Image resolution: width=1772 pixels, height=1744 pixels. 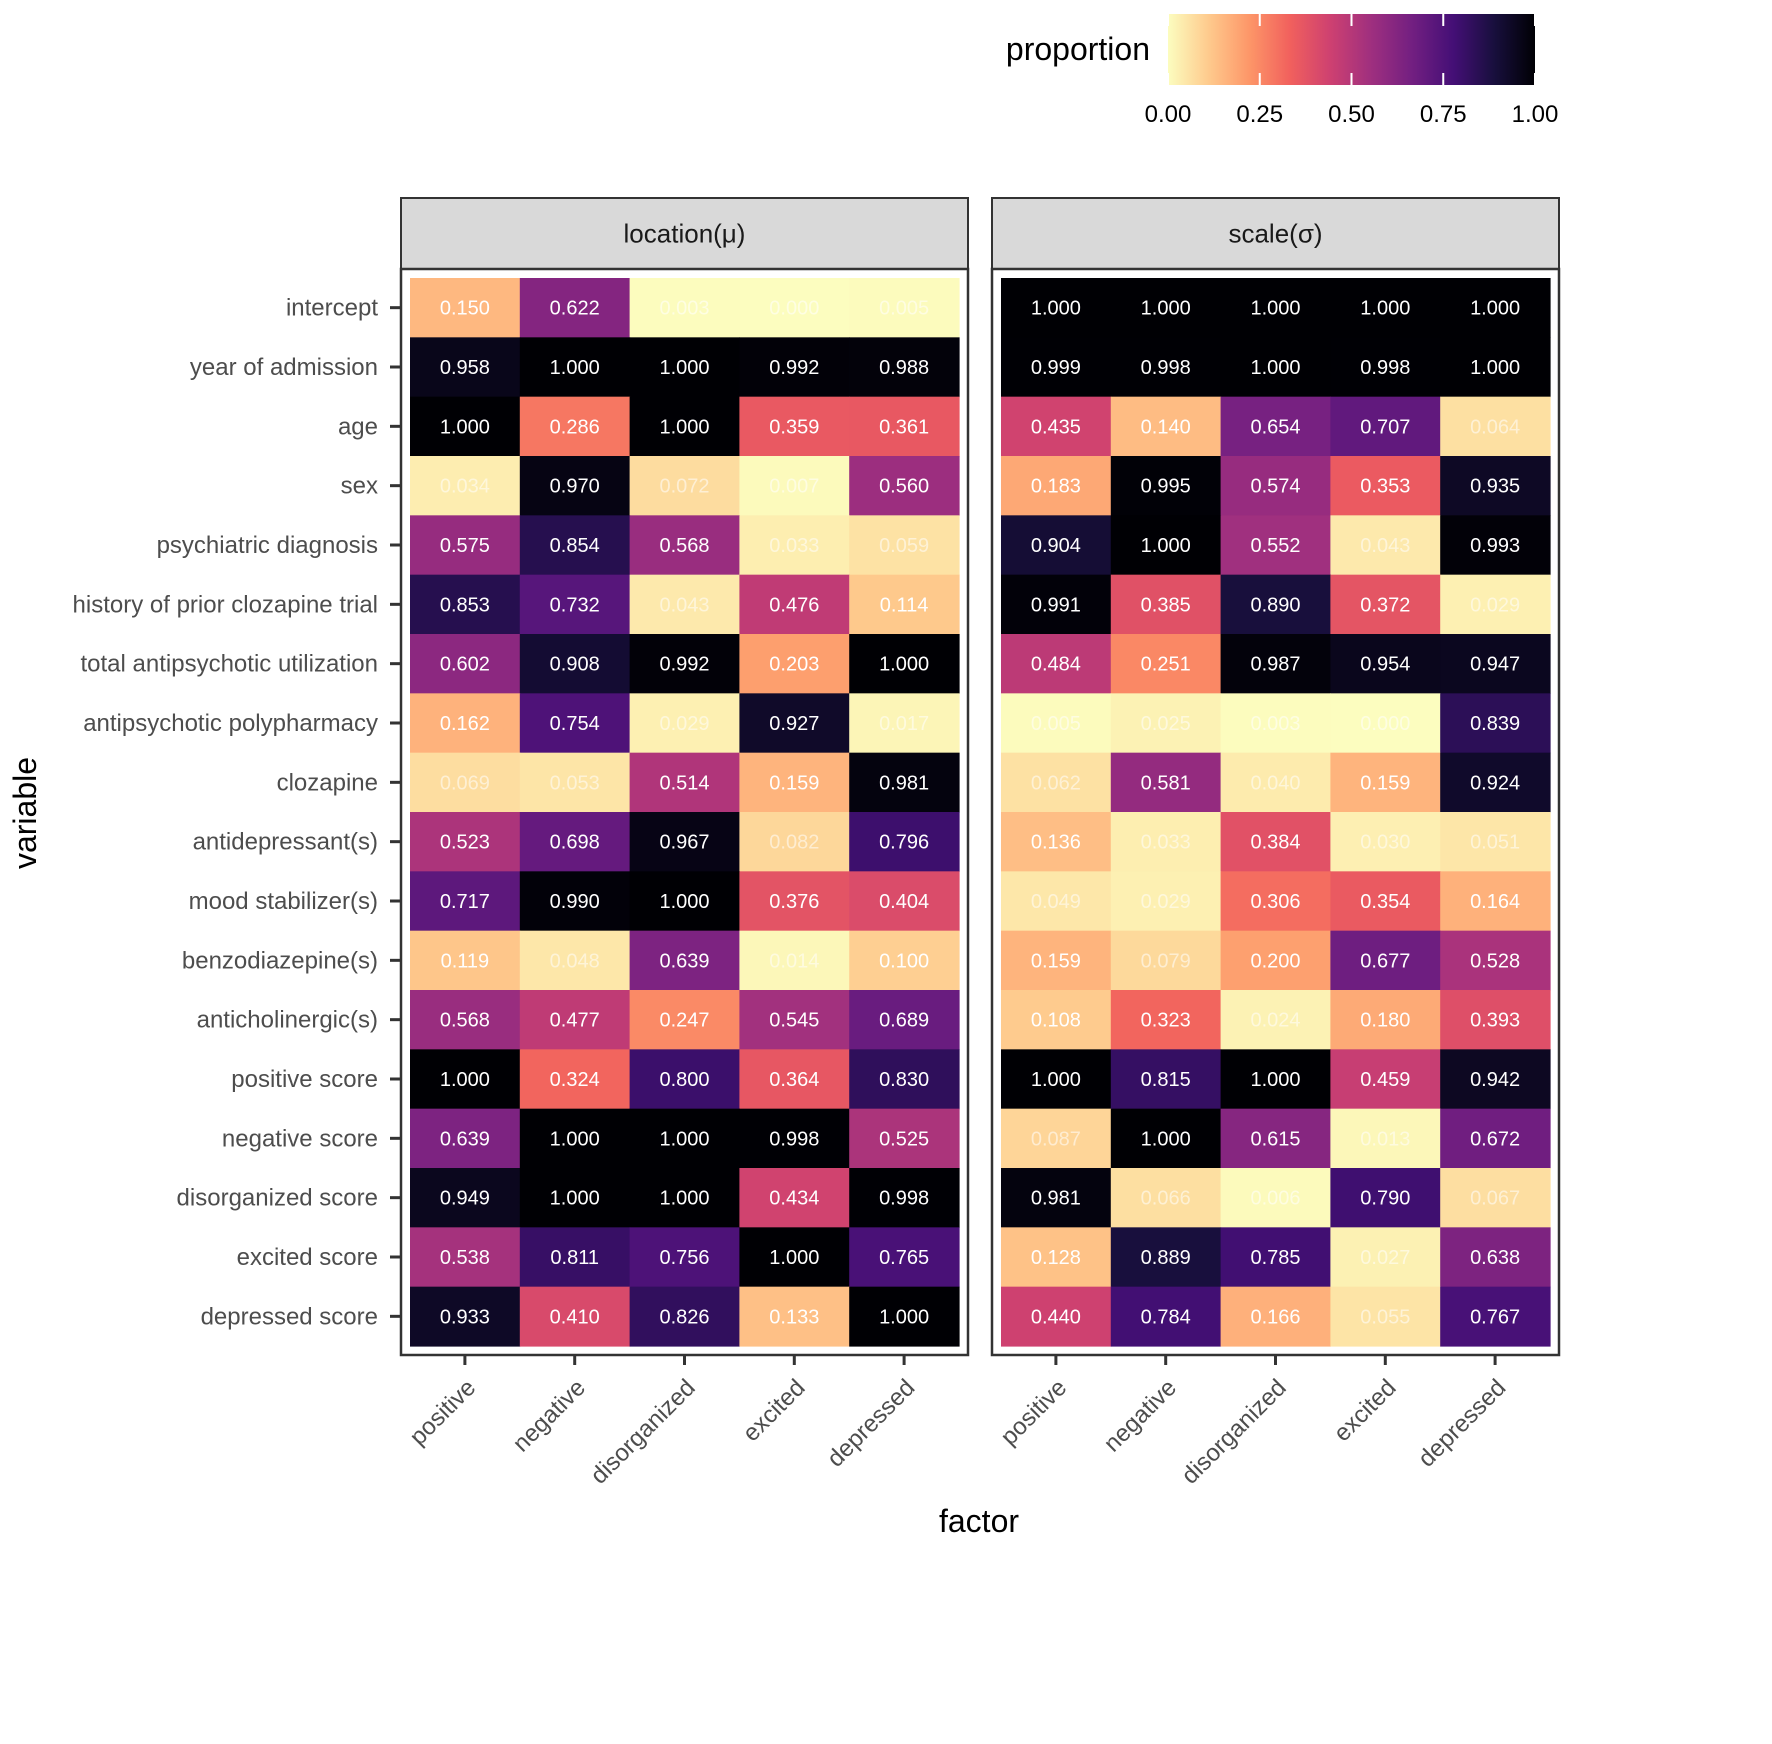 I want to click on legend-tick-label: 0.25, so click(x=1259, y=114).